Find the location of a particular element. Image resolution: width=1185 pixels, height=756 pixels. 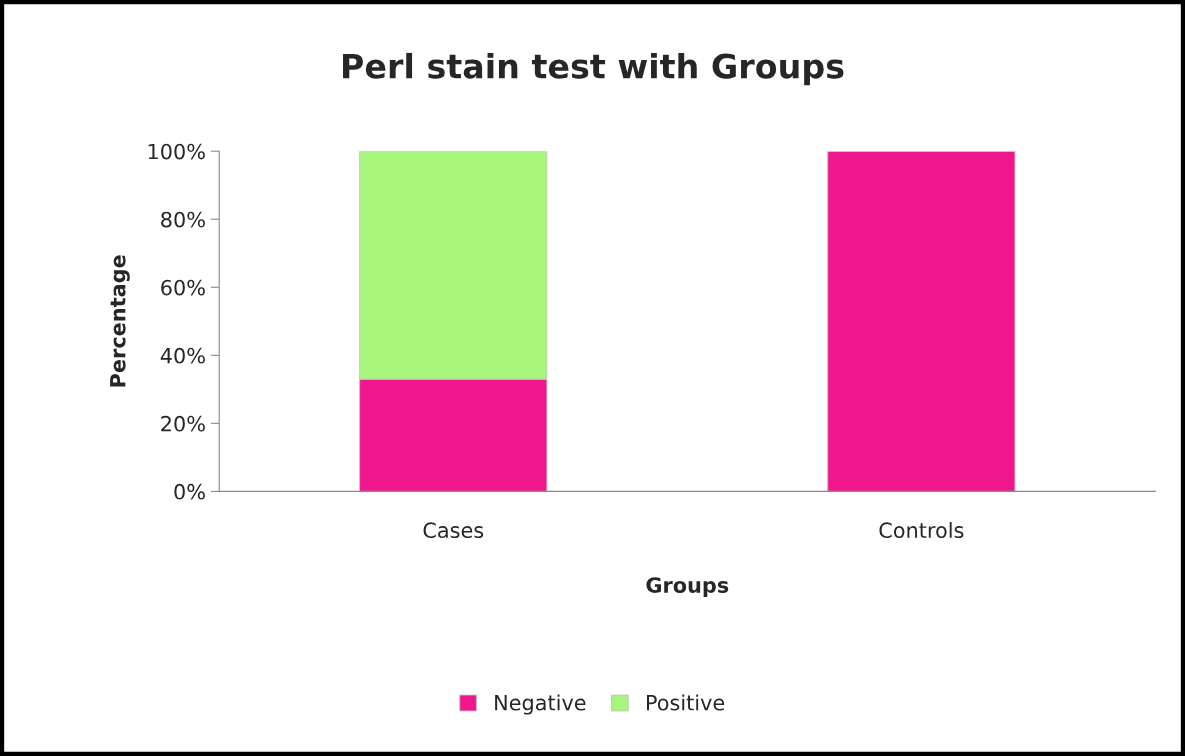

y-tick-label: 80% is located at coordinates (183, 219).